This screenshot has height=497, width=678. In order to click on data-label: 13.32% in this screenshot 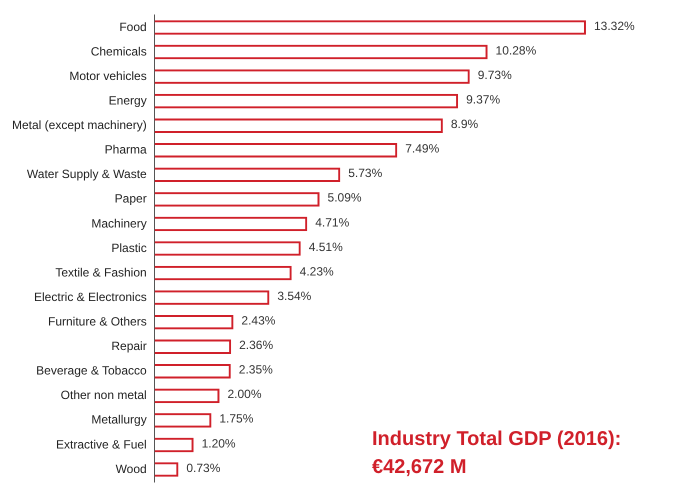, I will do `click(615, 25)`.